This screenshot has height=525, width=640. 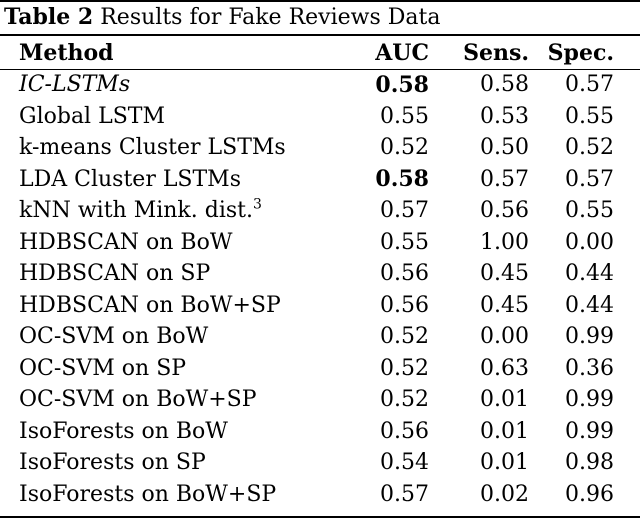 I want to click on table-row: IsoForests on BoW+SP 0.57 0.02 0.96, so click(x=320, y=495).